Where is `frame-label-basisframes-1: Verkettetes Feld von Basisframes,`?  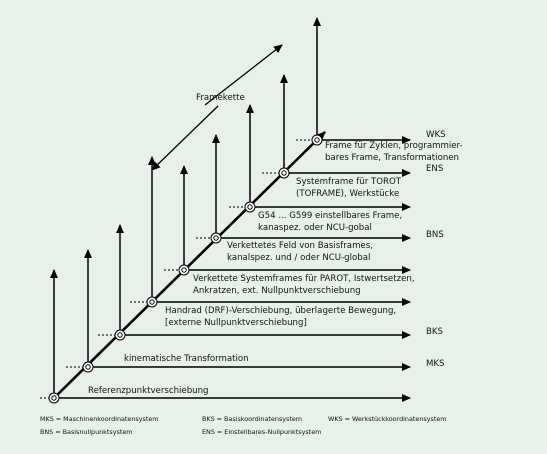 frame-label-basisframes-1: Verkettetes Feld von Basisframes, is located at coordinates (300, 246).